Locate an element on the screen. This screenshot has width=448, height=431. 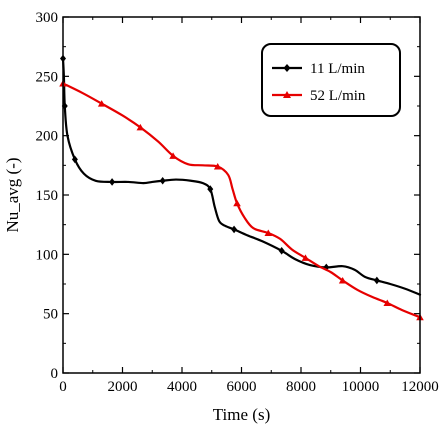
x-axis-title: Time (s) is located at coordinates (241, 414).